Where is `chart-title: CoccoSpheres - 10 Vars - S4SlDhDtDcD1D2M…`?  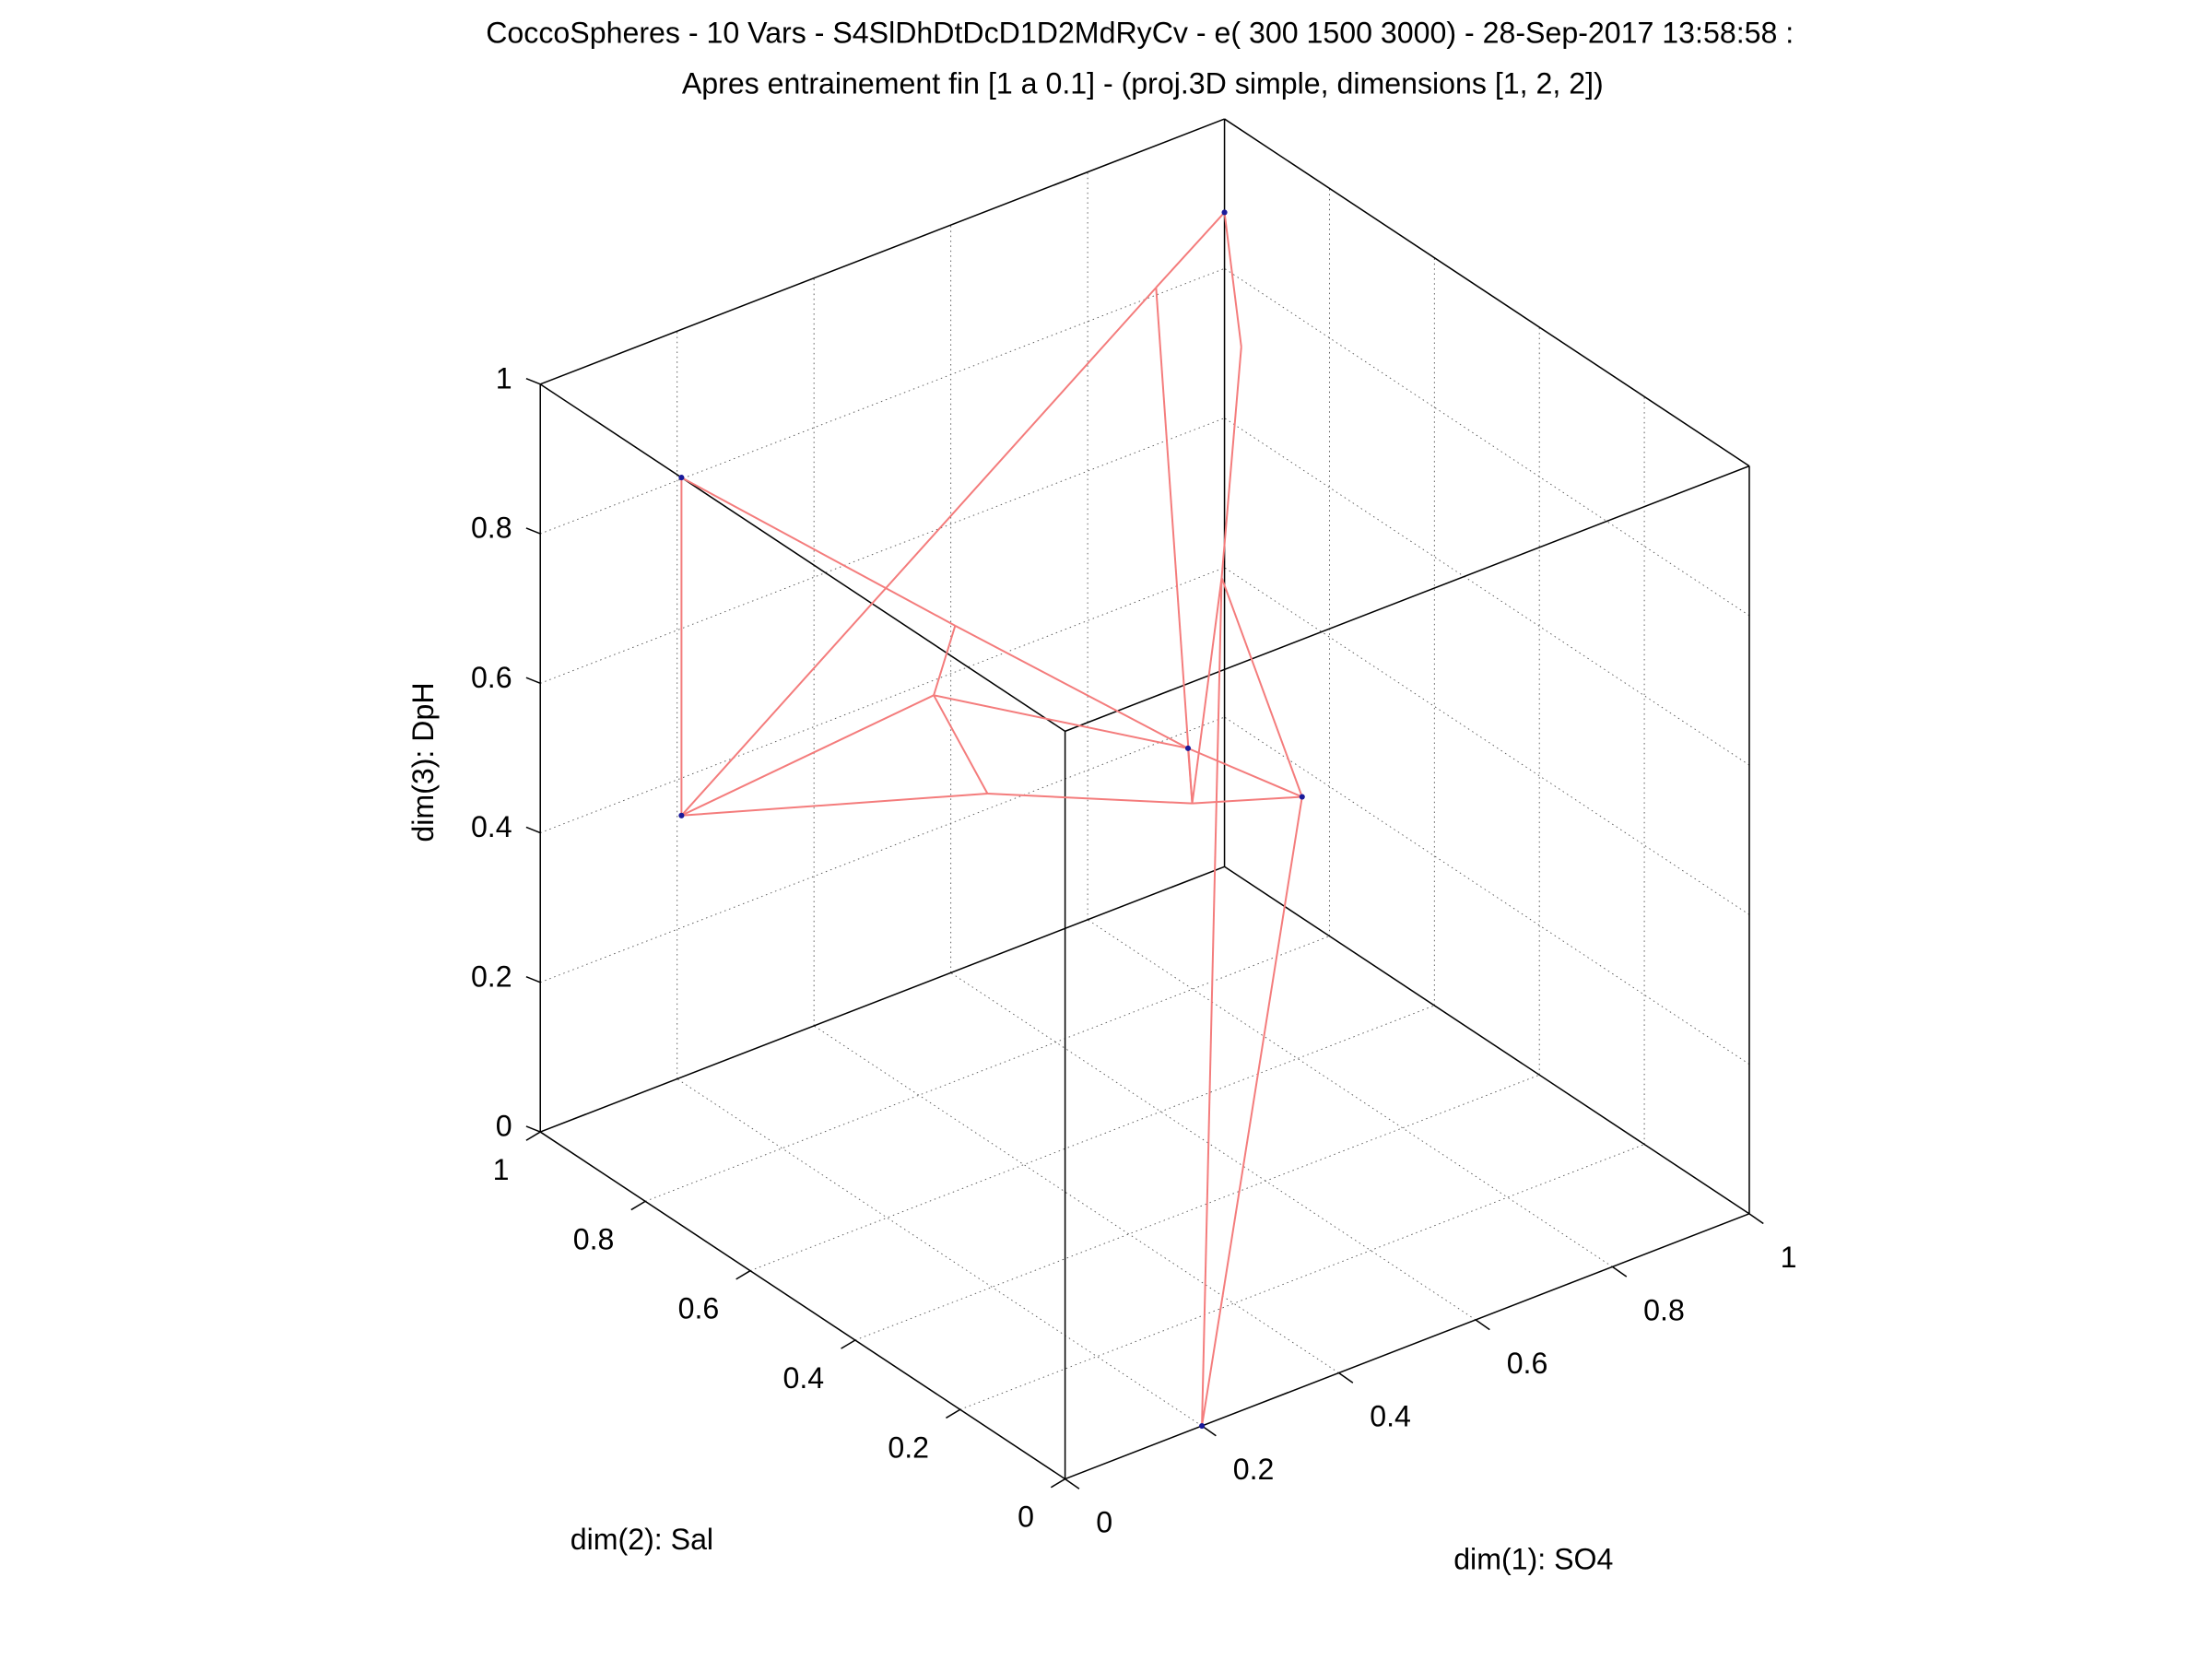 chart-title: CoccoSpheres - 10 Vars - S4SlDhDtDcD1D2M… is located at coordinates (1140, 32).